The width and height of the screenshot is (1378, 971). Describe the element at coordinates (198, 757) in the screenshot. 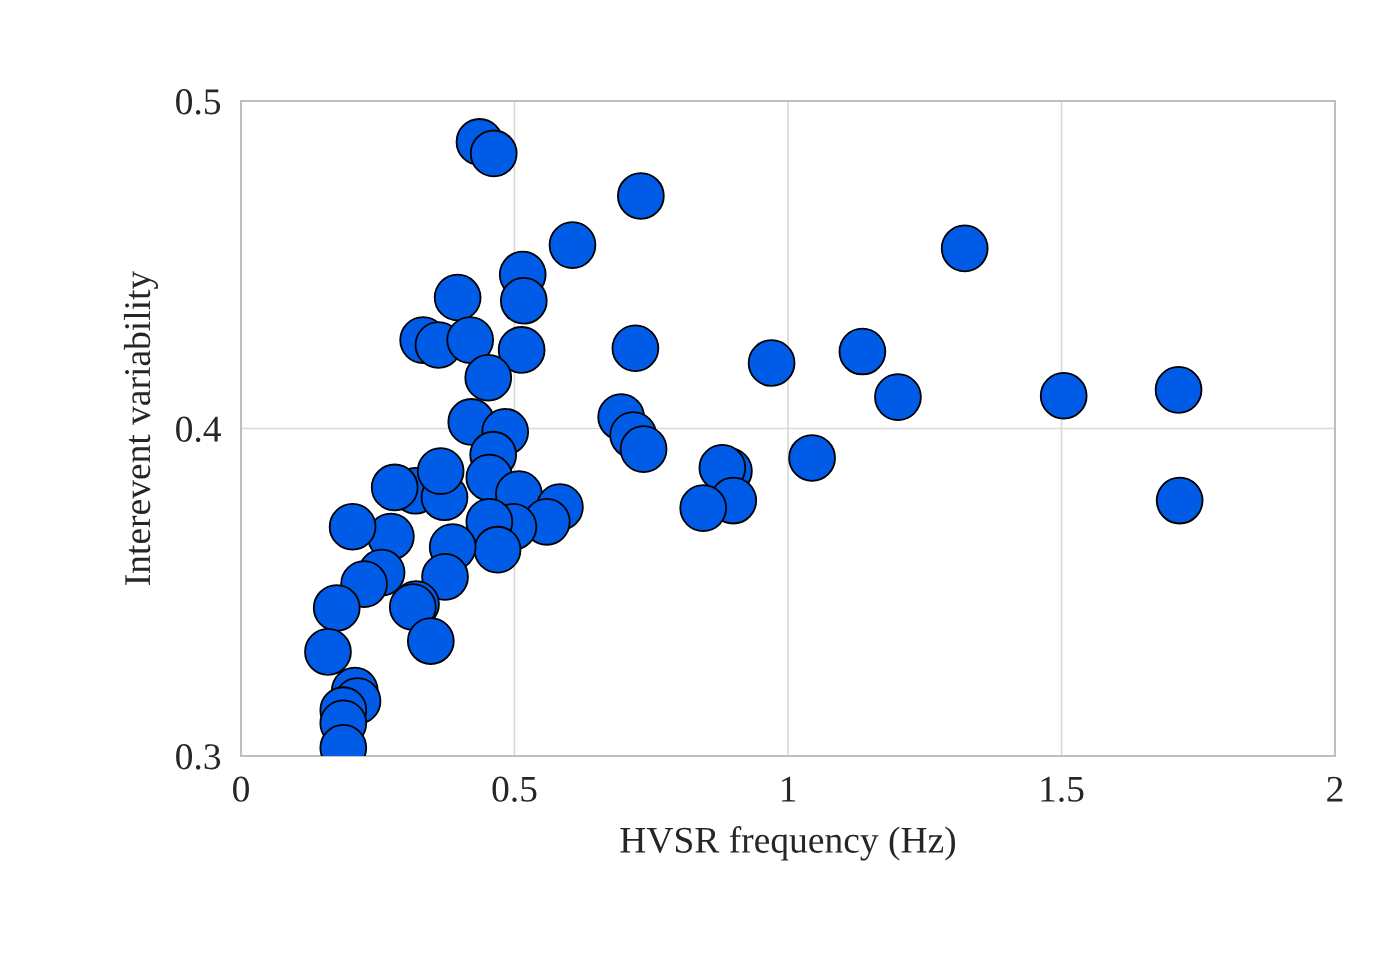

I see `y-tick-label: 0.3` at that location.